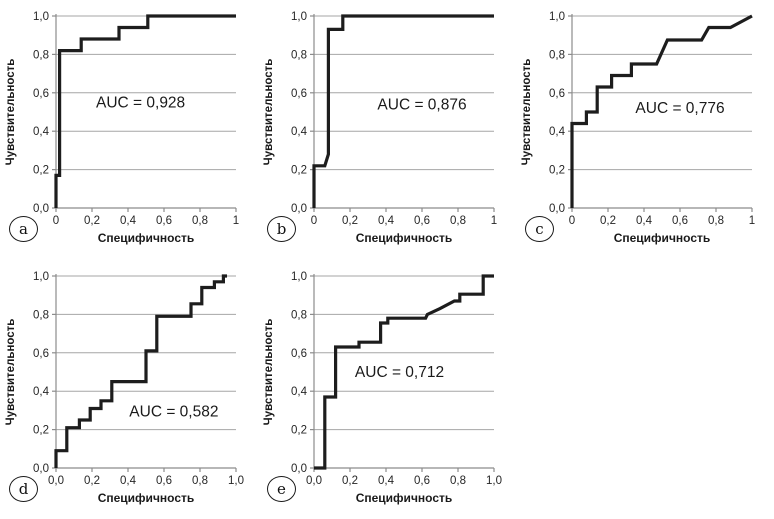 This screenshot has height=519, width=774. What do you see at coordinates (281, 229) in the screenshot?
I see `panel-letter-badge-b: b` at bounding box center [281, 229].